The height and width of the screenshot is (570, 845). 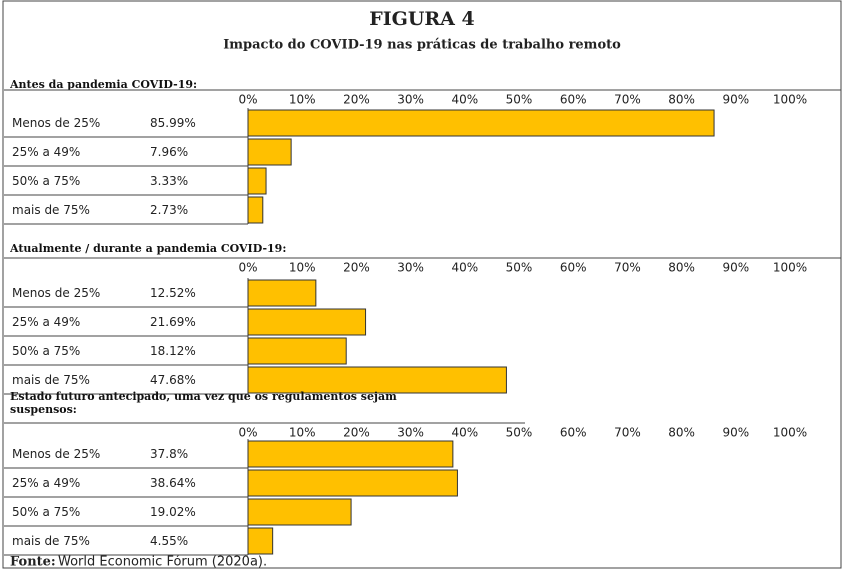 I want to click on panel-title: Antes da pandemia COVID-19:, so click(x=104, y=84).